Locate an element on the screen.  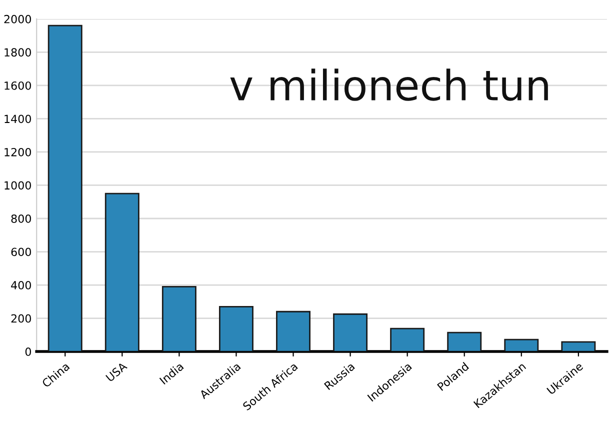
y-tick-label: 1200 is located at coordinates (17, 152).